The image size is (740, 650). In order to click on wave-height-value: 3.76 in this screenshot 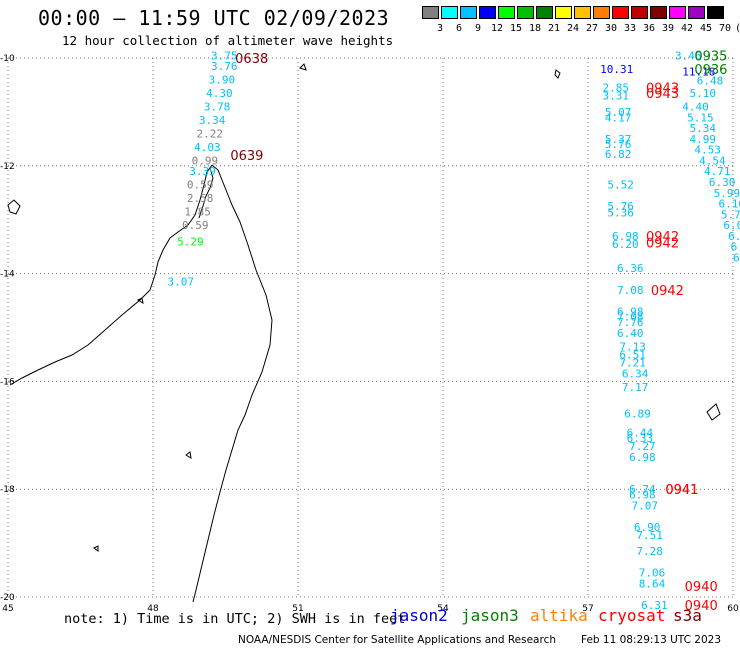, I will do `click(224, 66)`.